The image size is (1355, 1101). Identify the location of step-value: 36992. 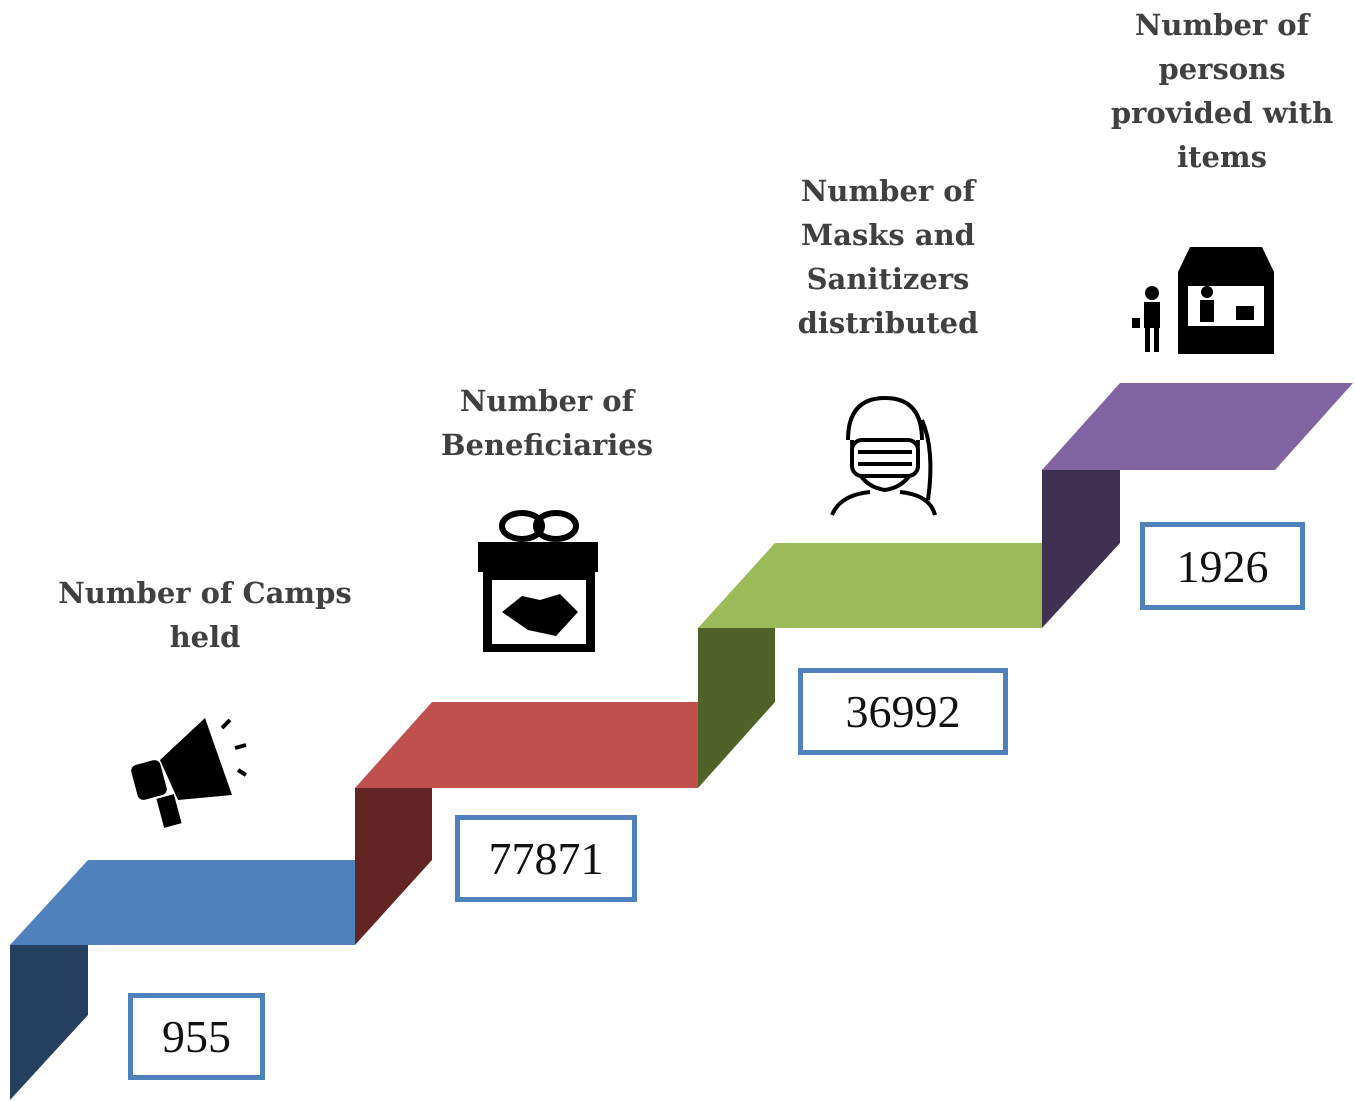
(903, 711).